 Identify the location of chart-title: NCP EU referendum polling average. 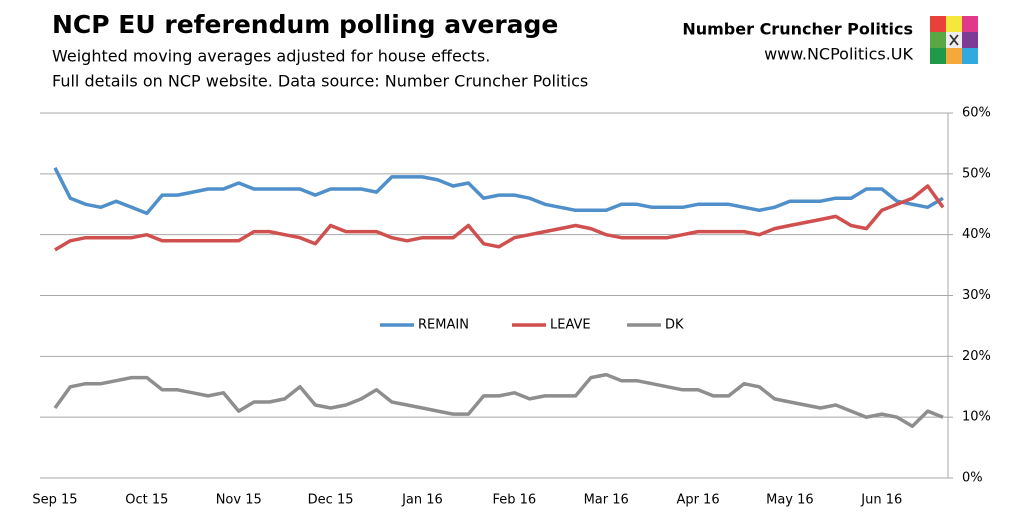
(305, 24).